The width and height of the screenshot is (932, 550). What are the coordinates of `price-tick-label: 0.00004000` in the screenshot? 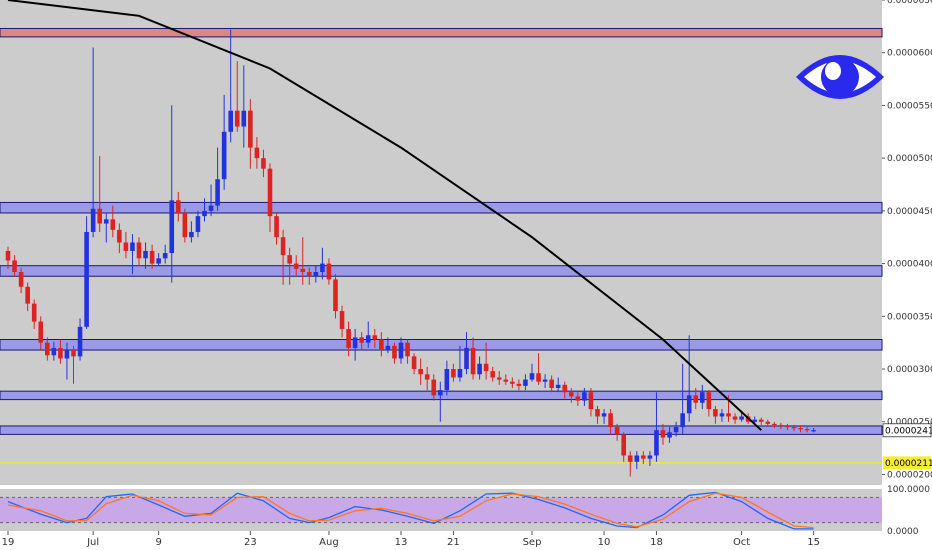 It's located at (909, 265).